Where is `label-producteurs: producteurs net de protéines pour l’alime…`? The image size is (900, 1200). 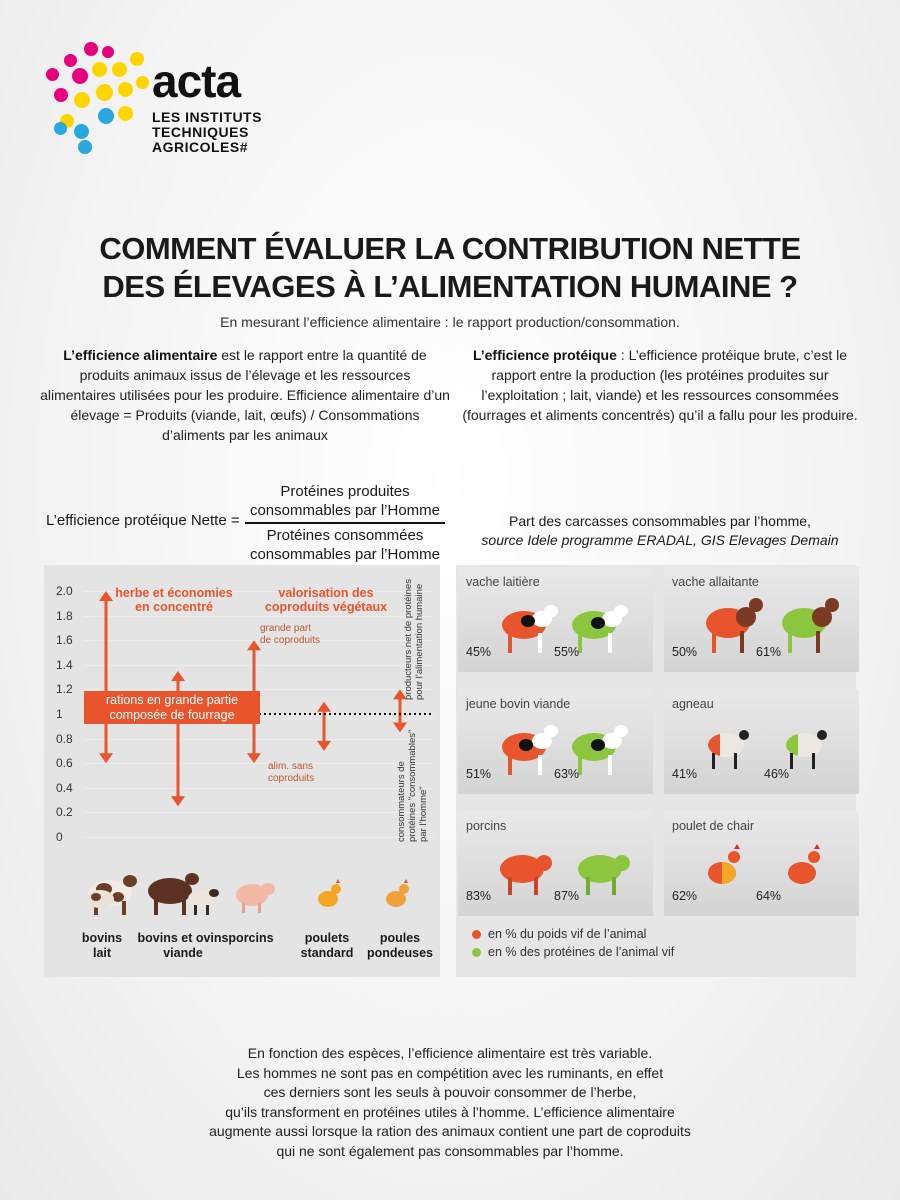 label-producteurs: producteurs net de protéines pour l’alime… is located at coordinates (414, 639).